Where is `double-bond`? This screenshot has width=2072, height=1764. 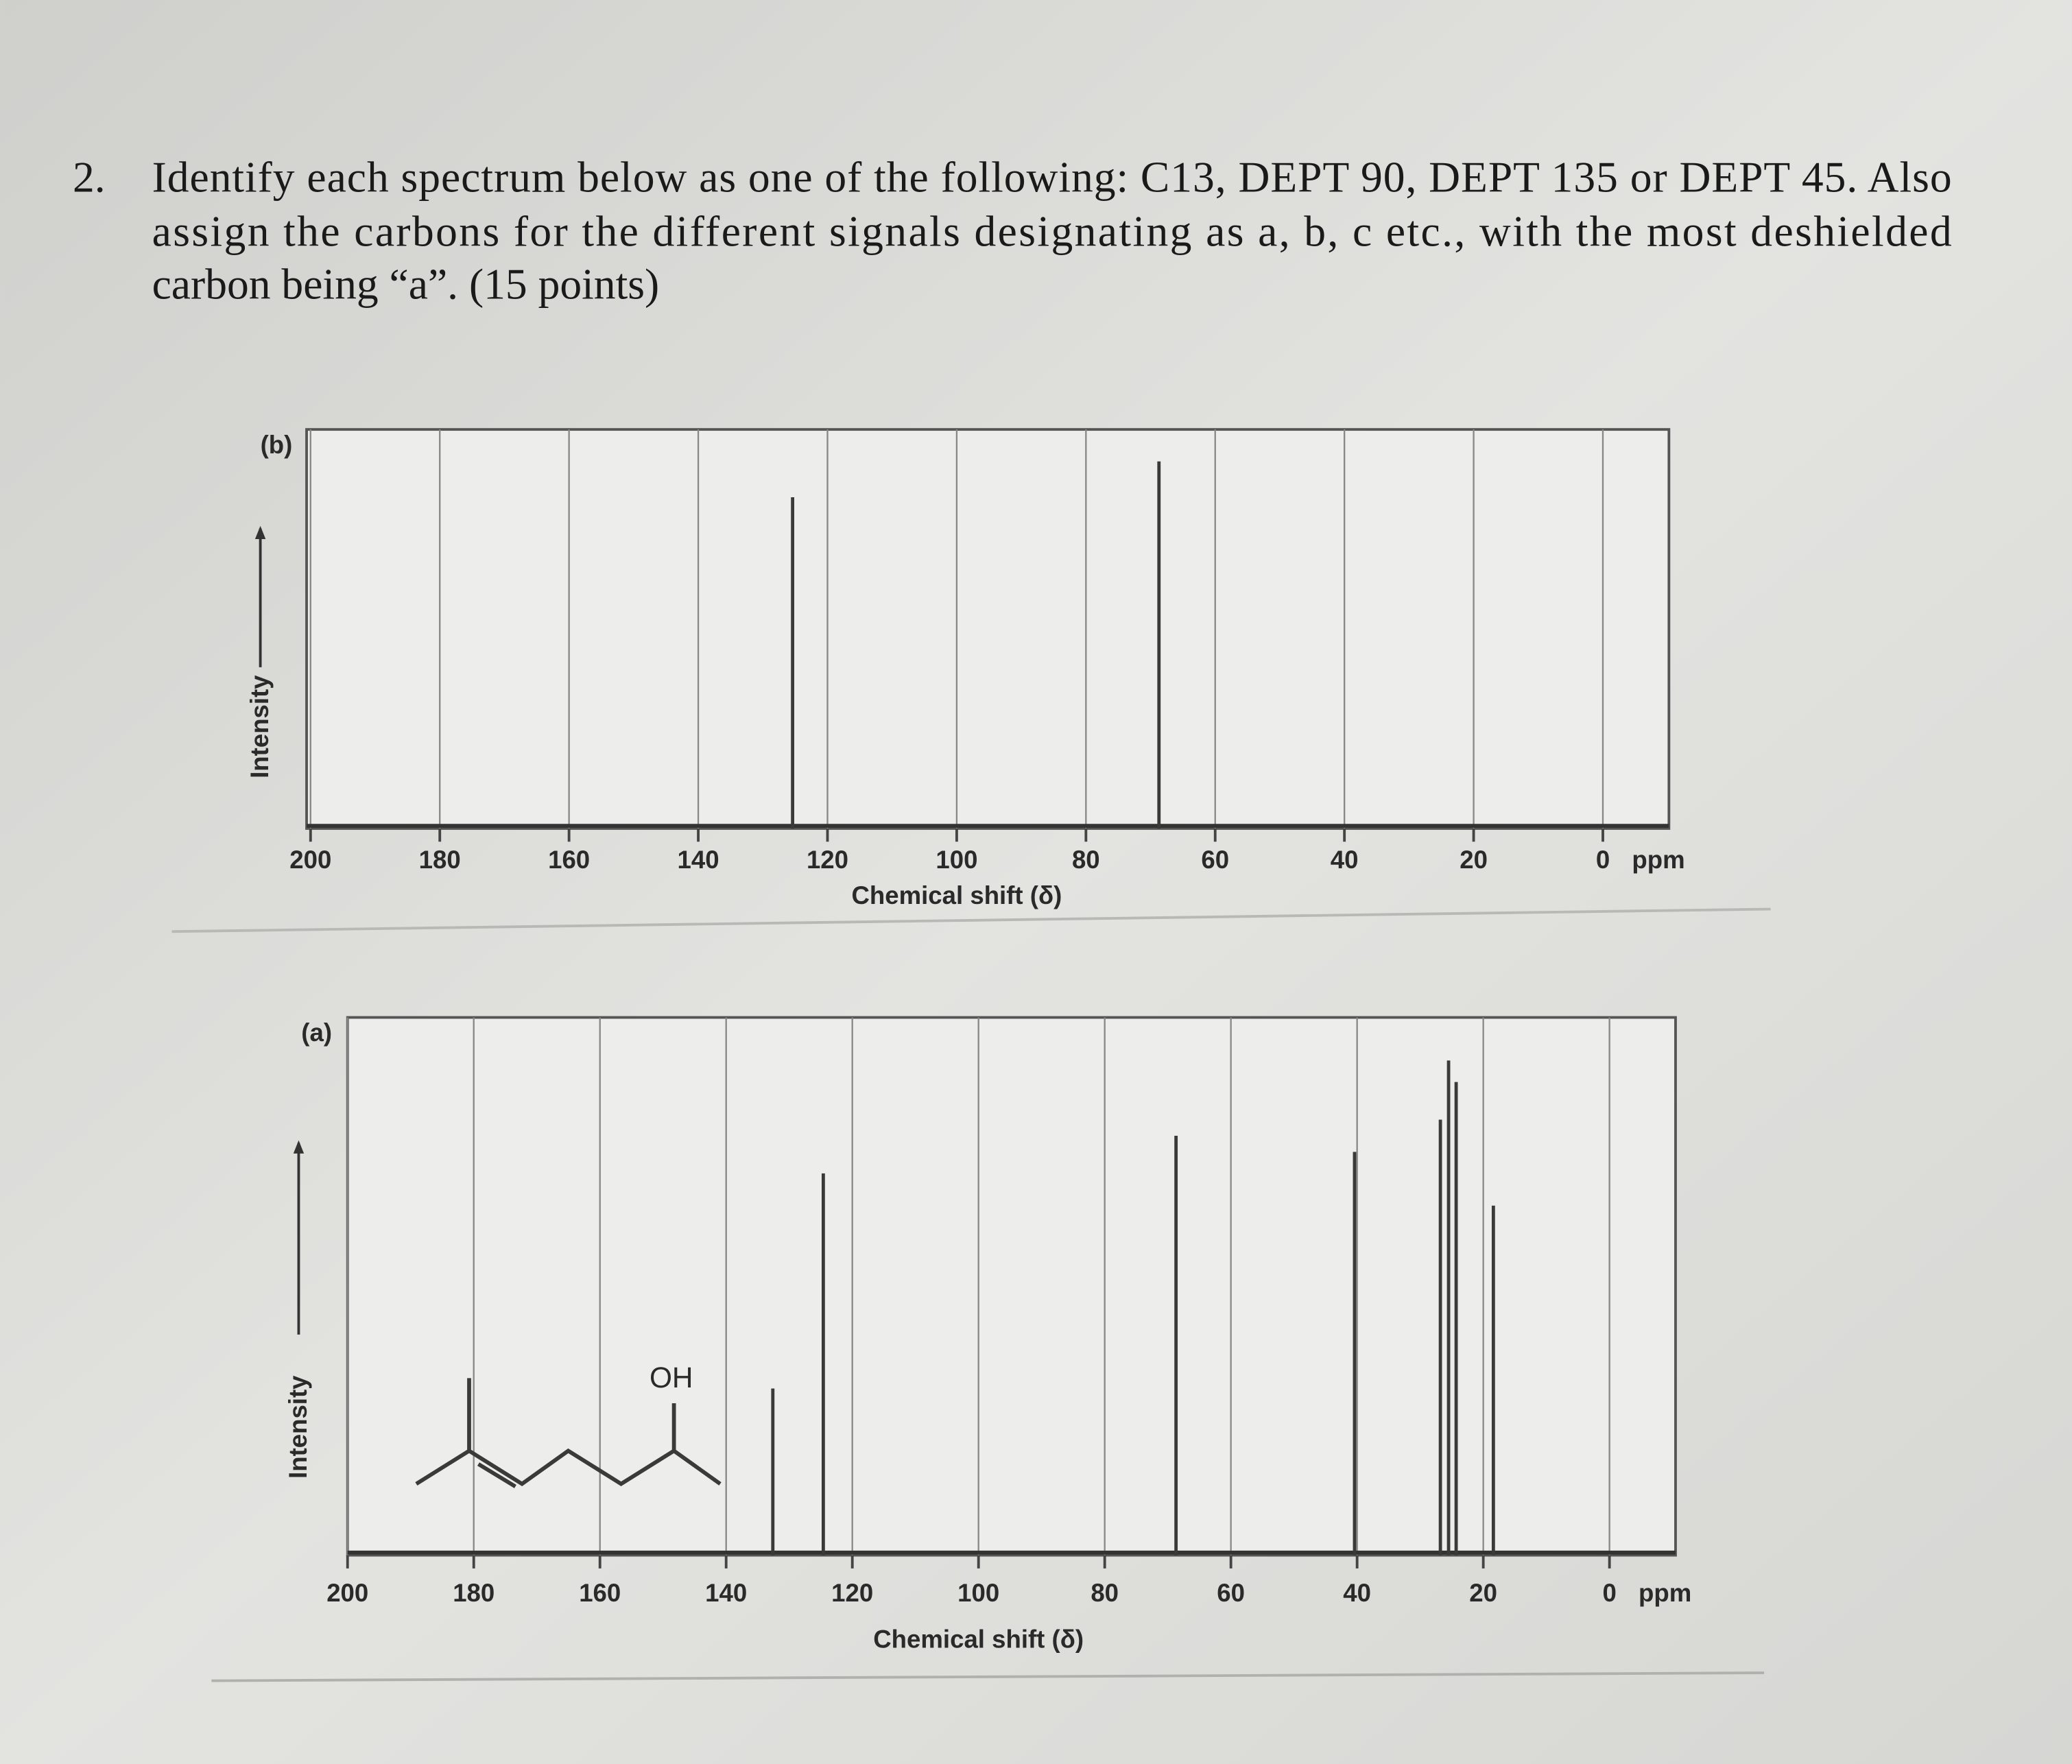 double-bond is located at coordinates (496, 1475).